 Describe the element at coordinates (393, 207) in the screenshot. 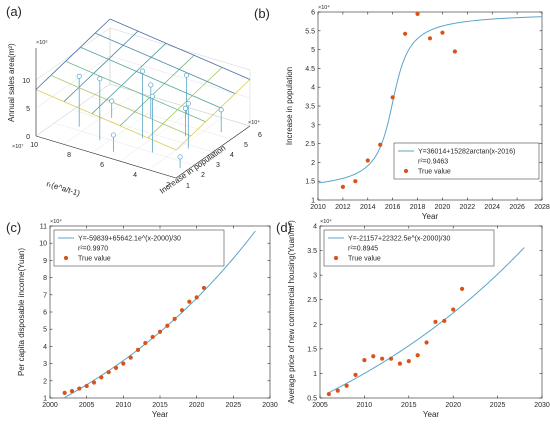

I see `x-tick-label: 2016` at that location.